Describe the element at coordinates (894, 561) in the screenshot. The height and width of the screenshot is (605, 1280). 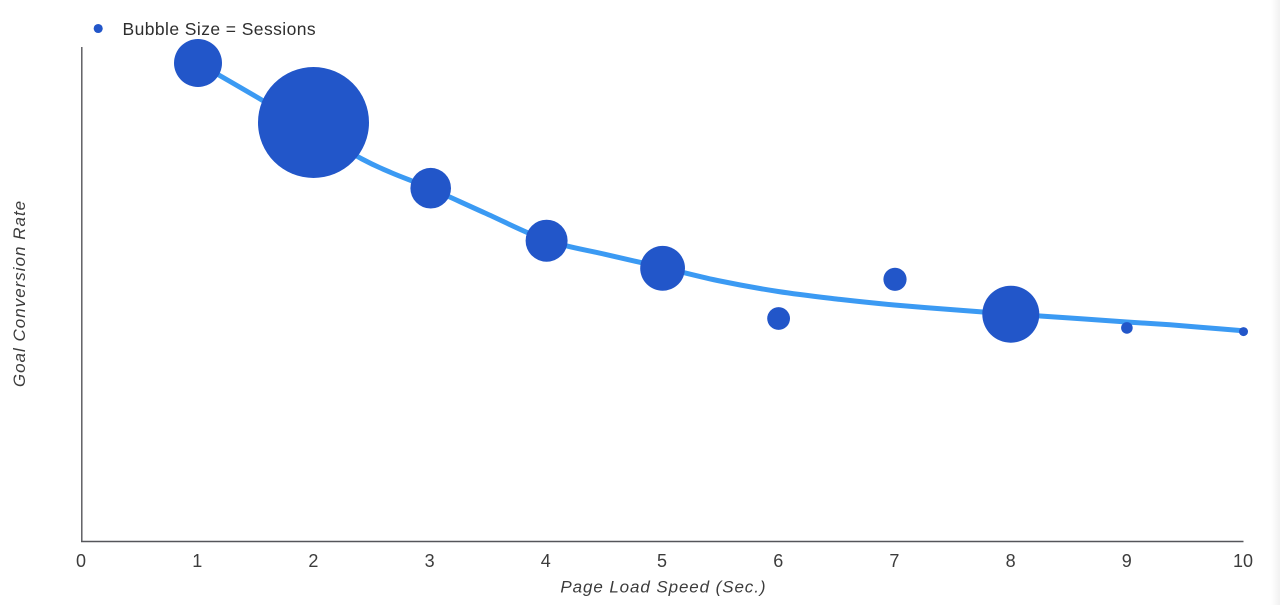
I see `svg-text: 7` at that location.